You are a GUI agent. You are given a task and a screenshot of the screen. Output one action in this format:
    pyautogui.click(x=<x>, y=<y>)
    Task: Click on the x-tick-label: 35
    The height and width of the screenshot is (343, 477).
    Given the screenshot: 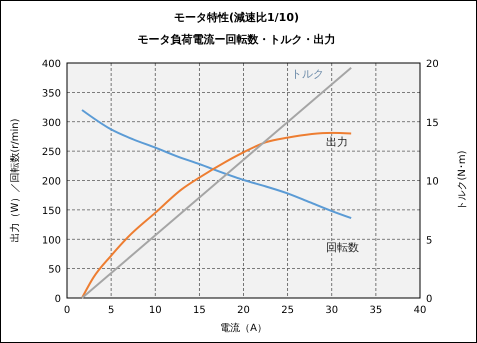 What is the action you would take?
    pyautogui.click(x=376, y=310)
    